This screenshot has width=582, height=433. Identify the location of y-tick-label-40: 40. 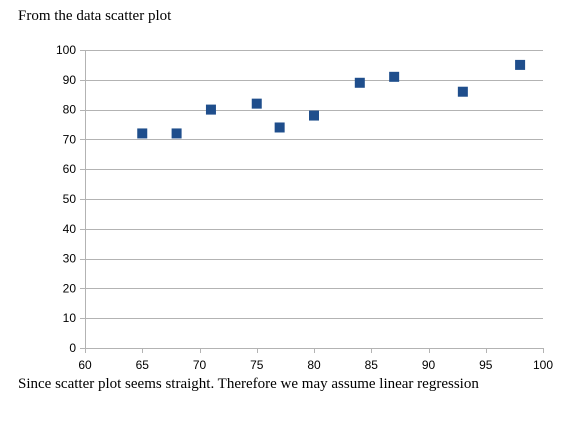
(70, 229).